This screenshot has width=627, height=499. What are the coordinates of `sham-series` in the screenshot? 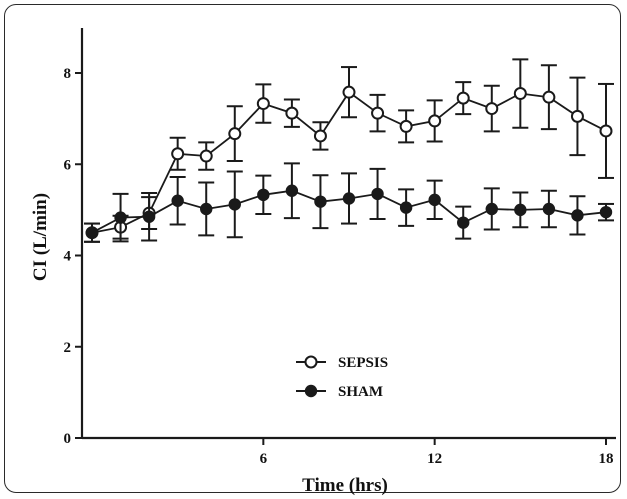 It's located at (349, 202).